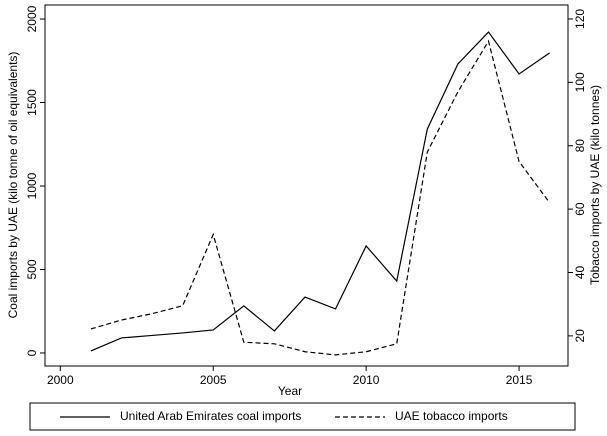 Image resolution: width=607 pixels, height=436 pixels. I want to click on x-tick-label: 2000, so click(60, 380).